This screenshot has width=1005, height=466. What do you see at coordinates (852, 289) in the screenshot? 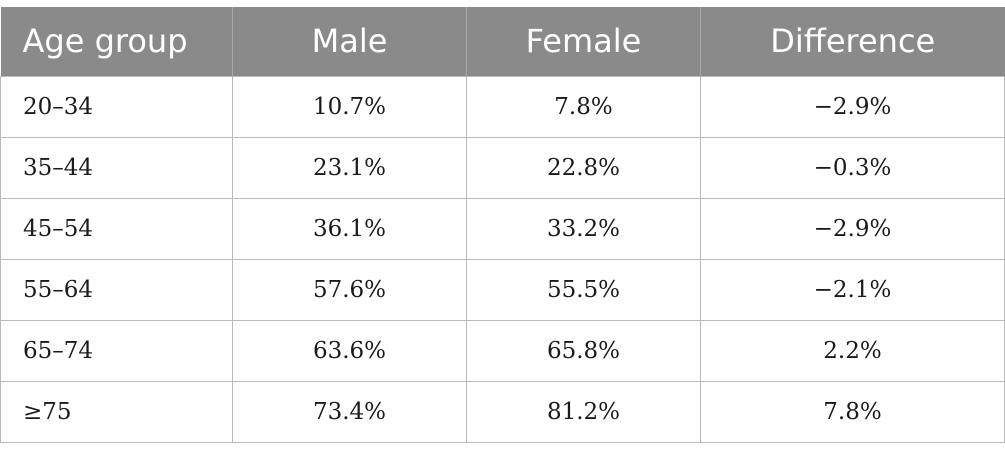
I see `cell-difference: −2.1%` at bounding box center [852, 289].